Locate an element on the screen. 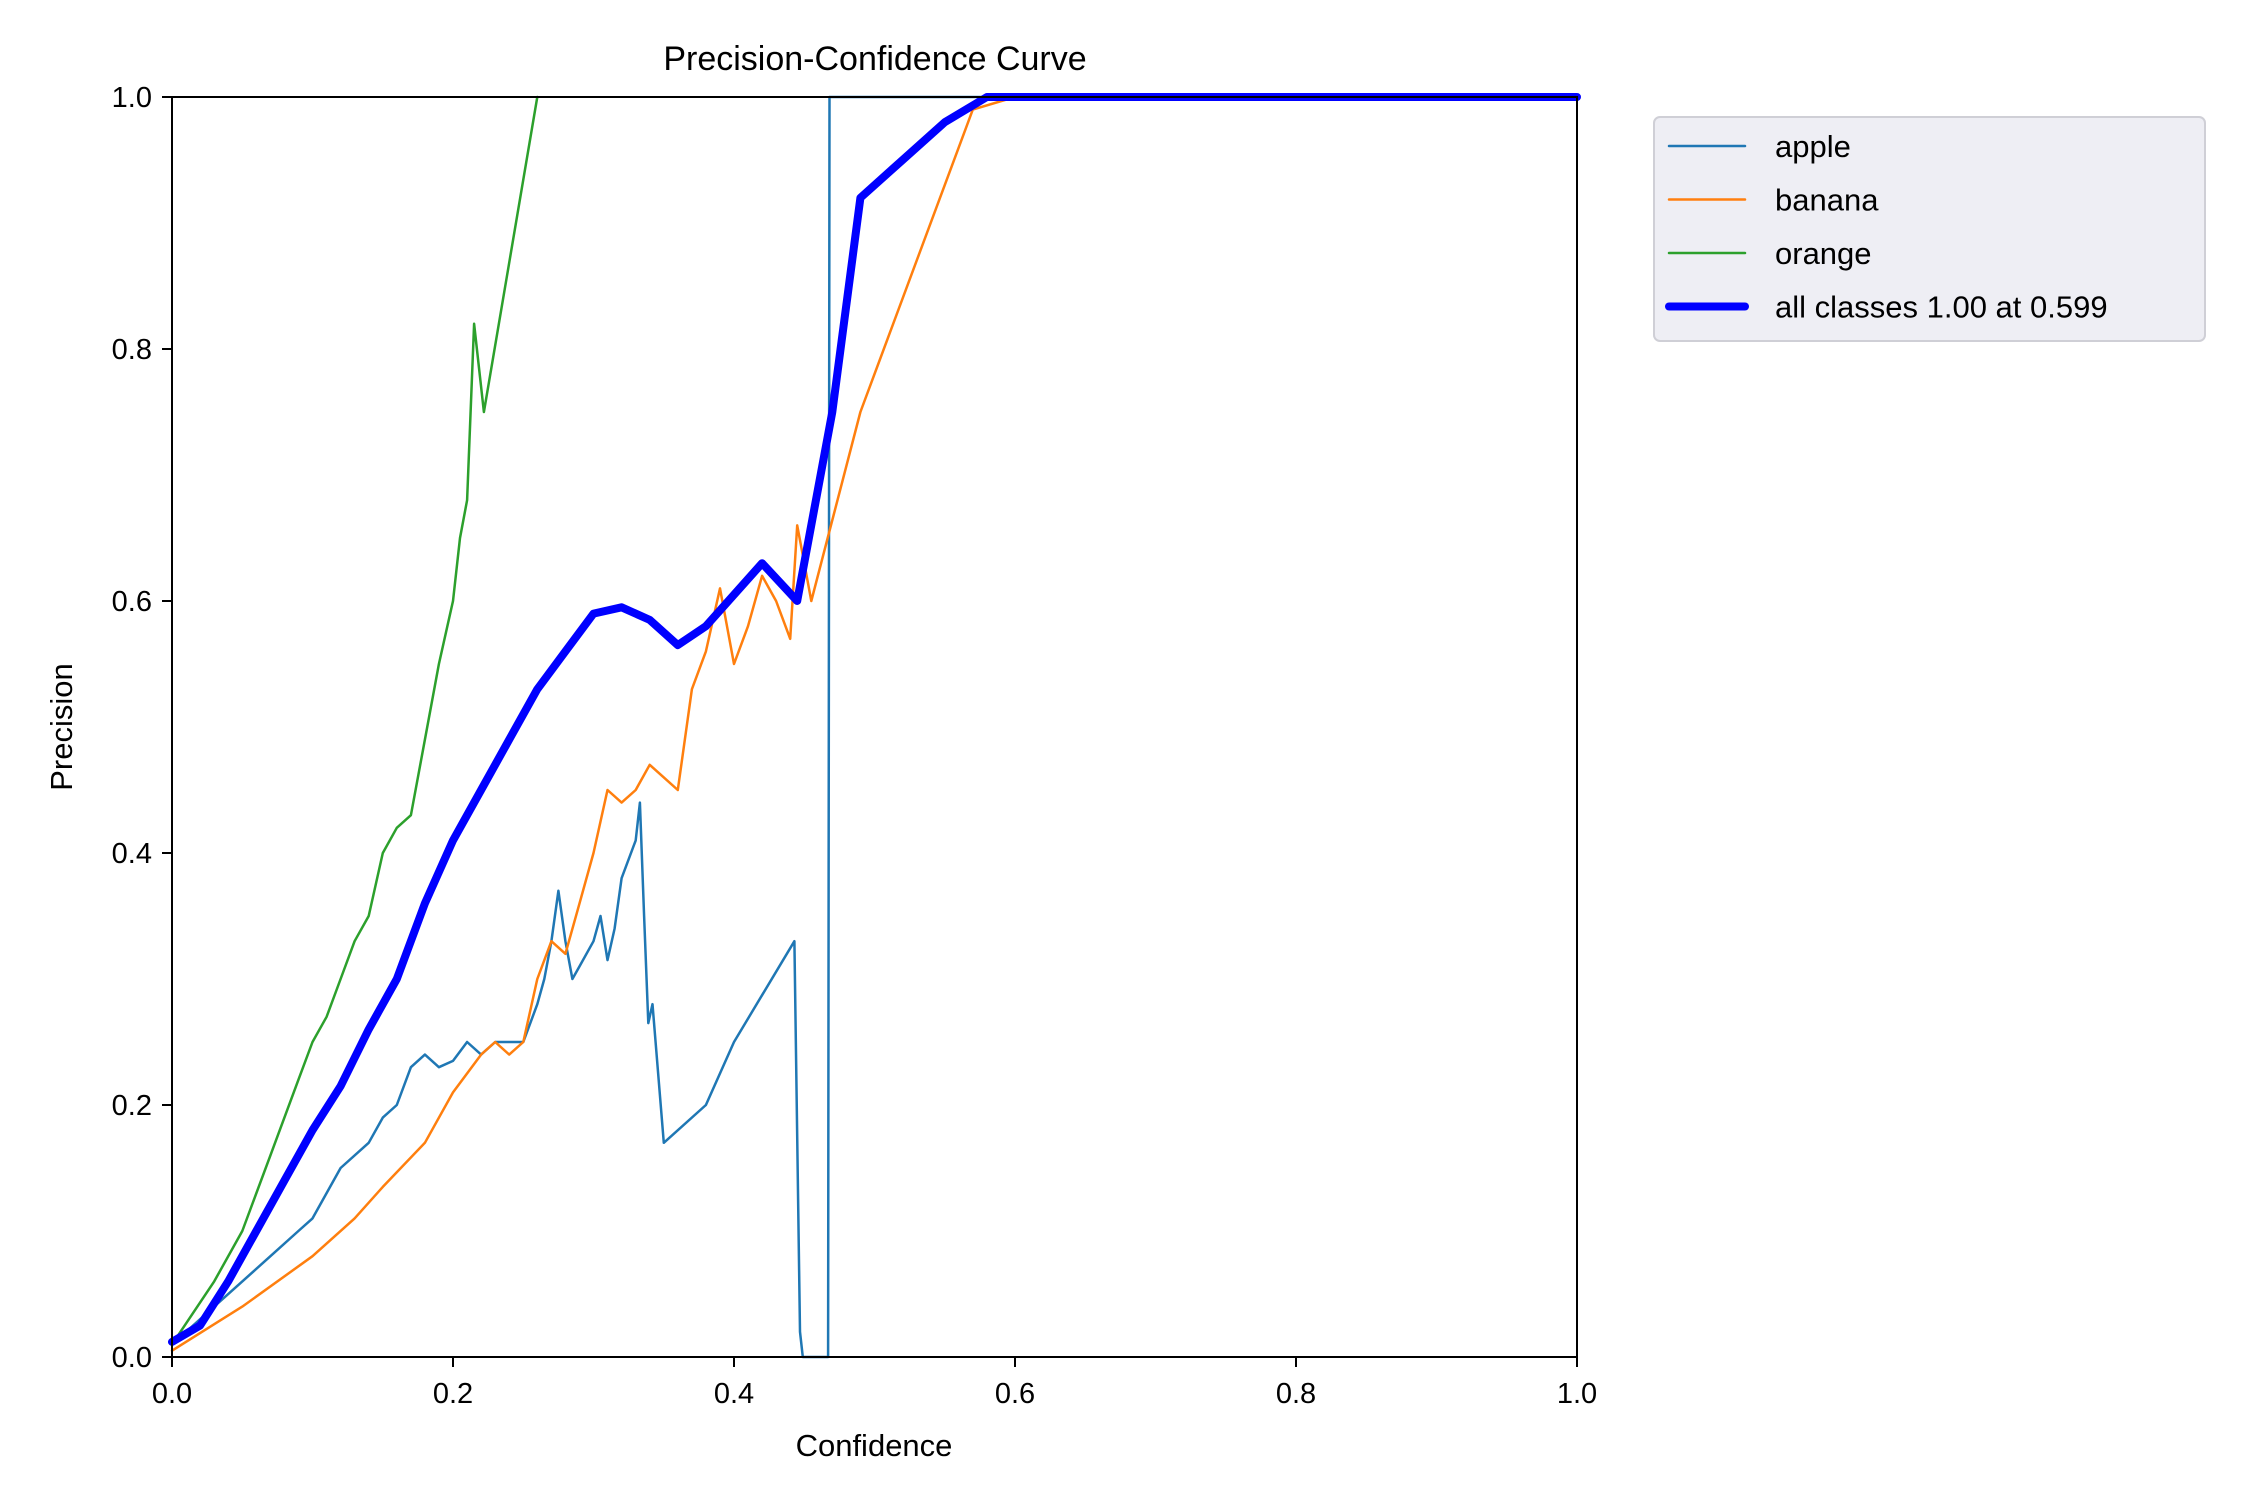  y-tick-label: 0.4 is located at coordinates (132, 854).